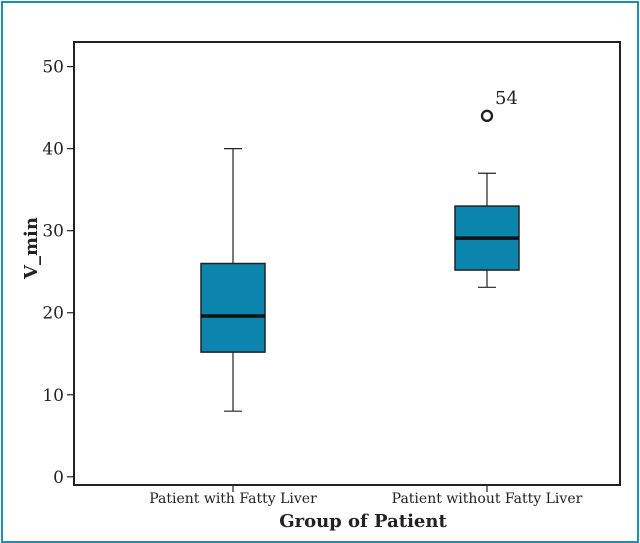  What do you see at coordinates (53, 68) in the screenshot?
I see `y-tick-label: 50` at bounding box center [53, 68].